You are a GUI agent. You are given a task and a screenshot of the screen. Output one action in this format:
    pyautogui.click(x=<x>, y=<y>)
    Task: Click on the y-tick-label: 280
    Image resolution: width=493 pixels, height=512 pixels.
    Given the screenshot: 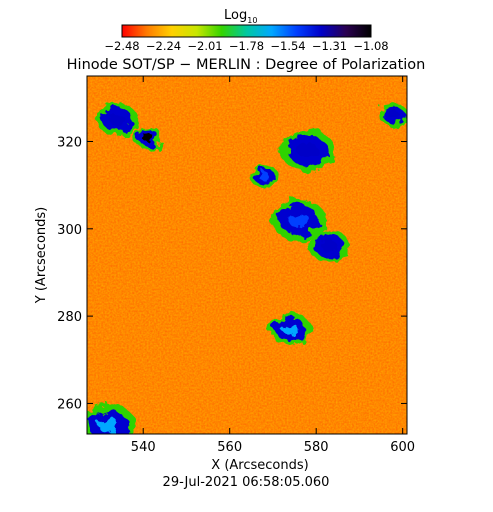 What is the action you would take?
    pyautogui.click(x=69, y=317)
    